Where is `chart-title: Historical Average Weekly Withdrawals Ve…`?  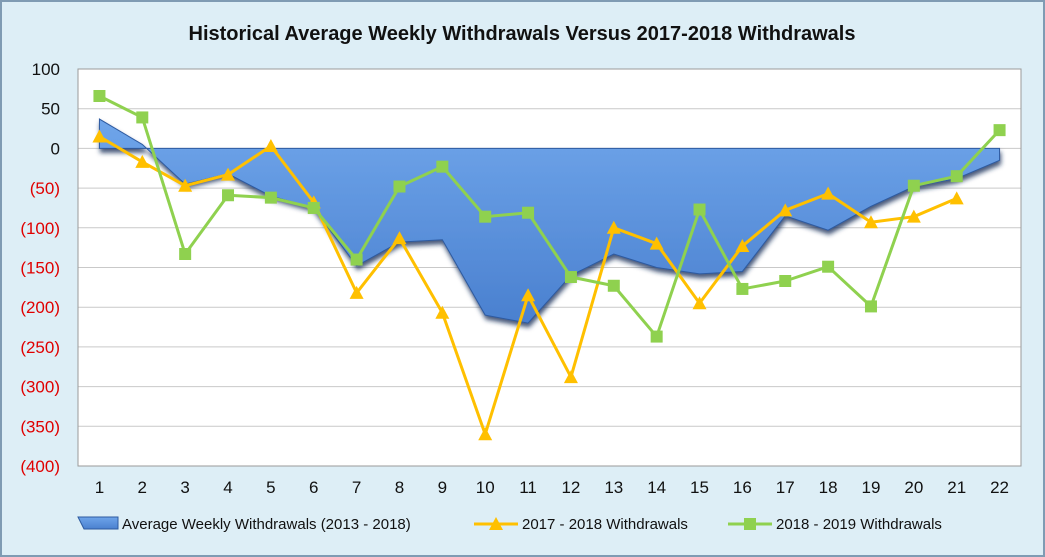
chart-title: Historical Average Weekly Withdrawals Ve… is located at coordinates (522, 34).